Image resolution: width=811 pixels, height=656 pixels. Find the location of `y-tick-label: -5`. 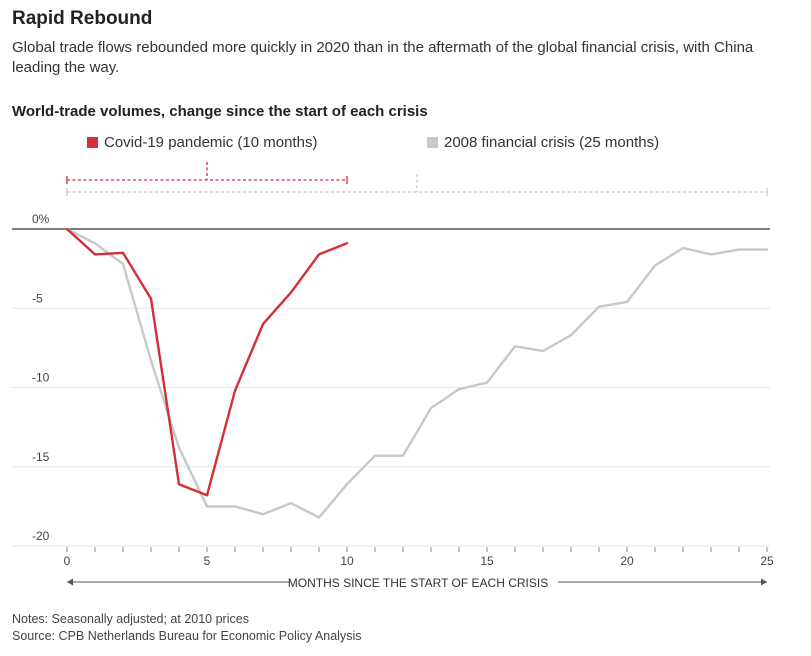

y-tick-label: -5 is located at coordinates (37, 298).